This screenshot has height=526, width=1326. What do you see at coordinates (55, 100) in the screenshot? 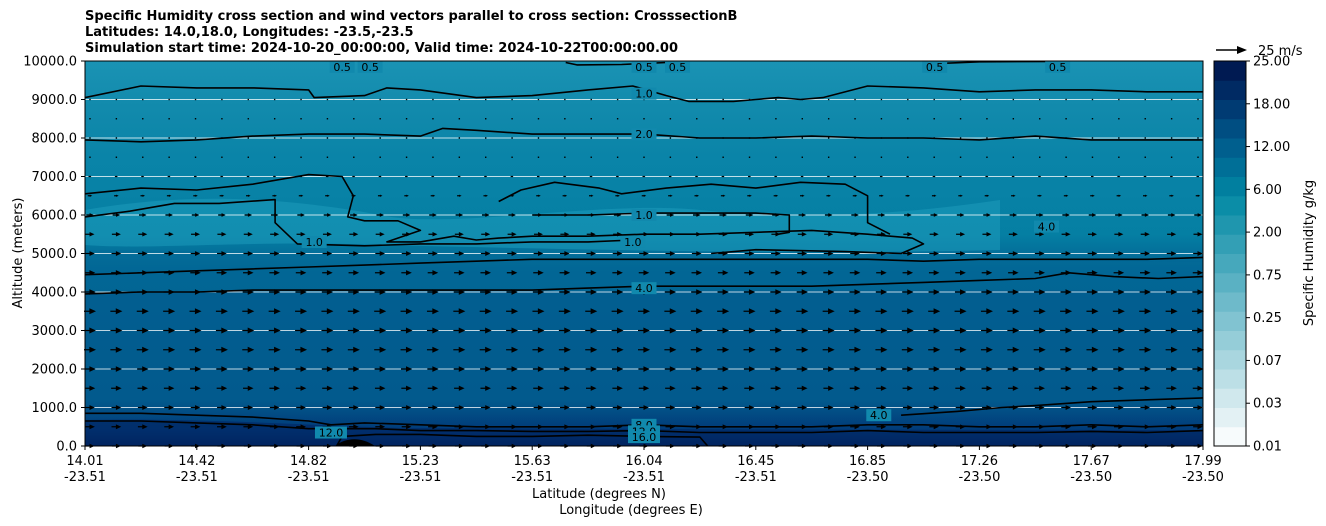
I see `y-tick-label: 9000.0` at bounding box center [55, 100].